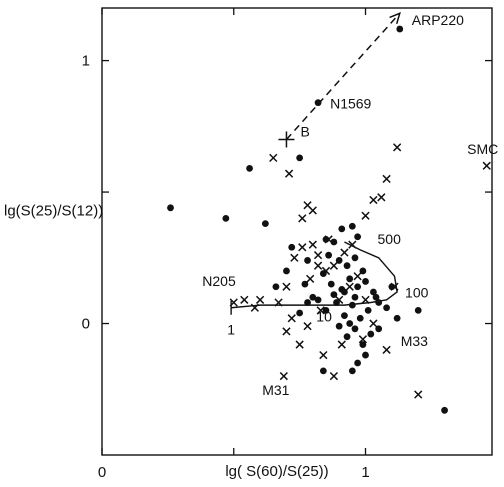 The width and height of the screenshot is (504, 487). I want to click on annotation-label: 500, so click(390, 239).